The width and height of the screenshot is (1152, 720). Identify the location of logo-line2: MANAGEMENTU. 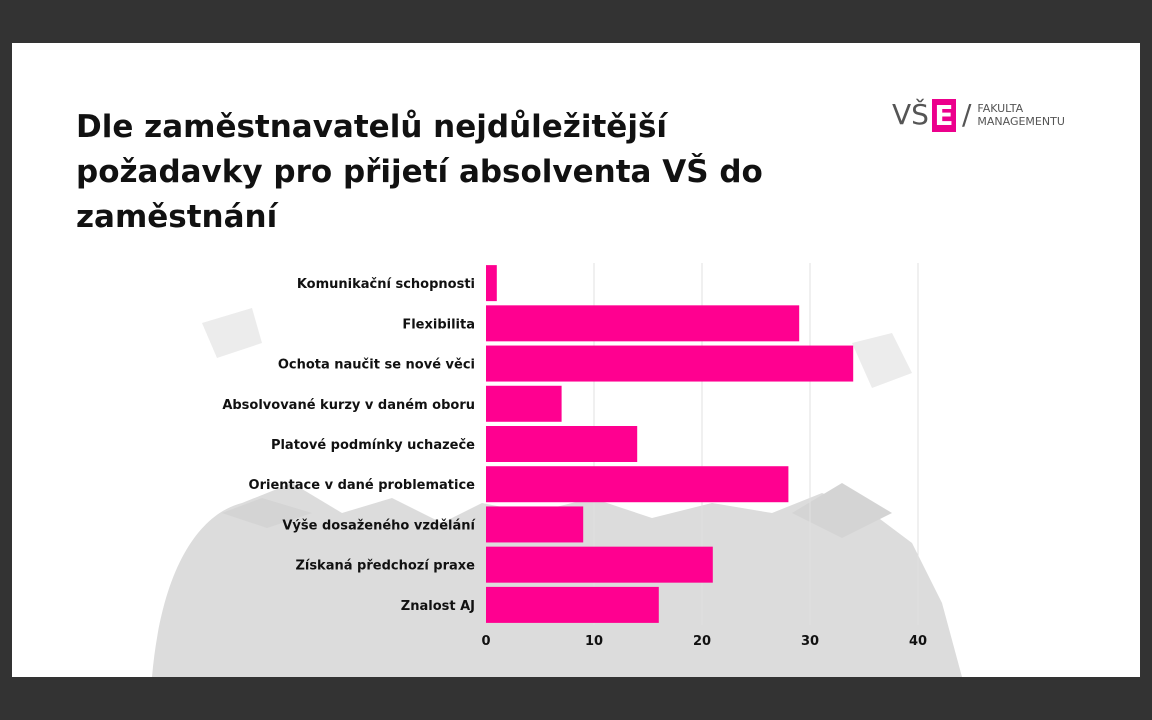
(1021, 121).